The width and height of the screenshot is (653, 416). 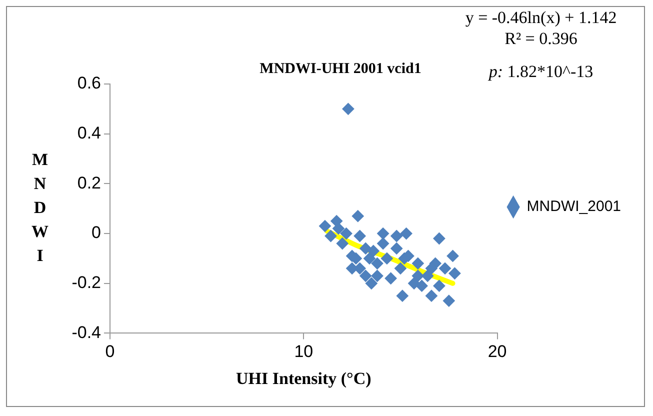 What do you see at coordinates (89, 83) in the screenshot?
I see `y-tick-label: 0.6` at bounding box center [89, 83].